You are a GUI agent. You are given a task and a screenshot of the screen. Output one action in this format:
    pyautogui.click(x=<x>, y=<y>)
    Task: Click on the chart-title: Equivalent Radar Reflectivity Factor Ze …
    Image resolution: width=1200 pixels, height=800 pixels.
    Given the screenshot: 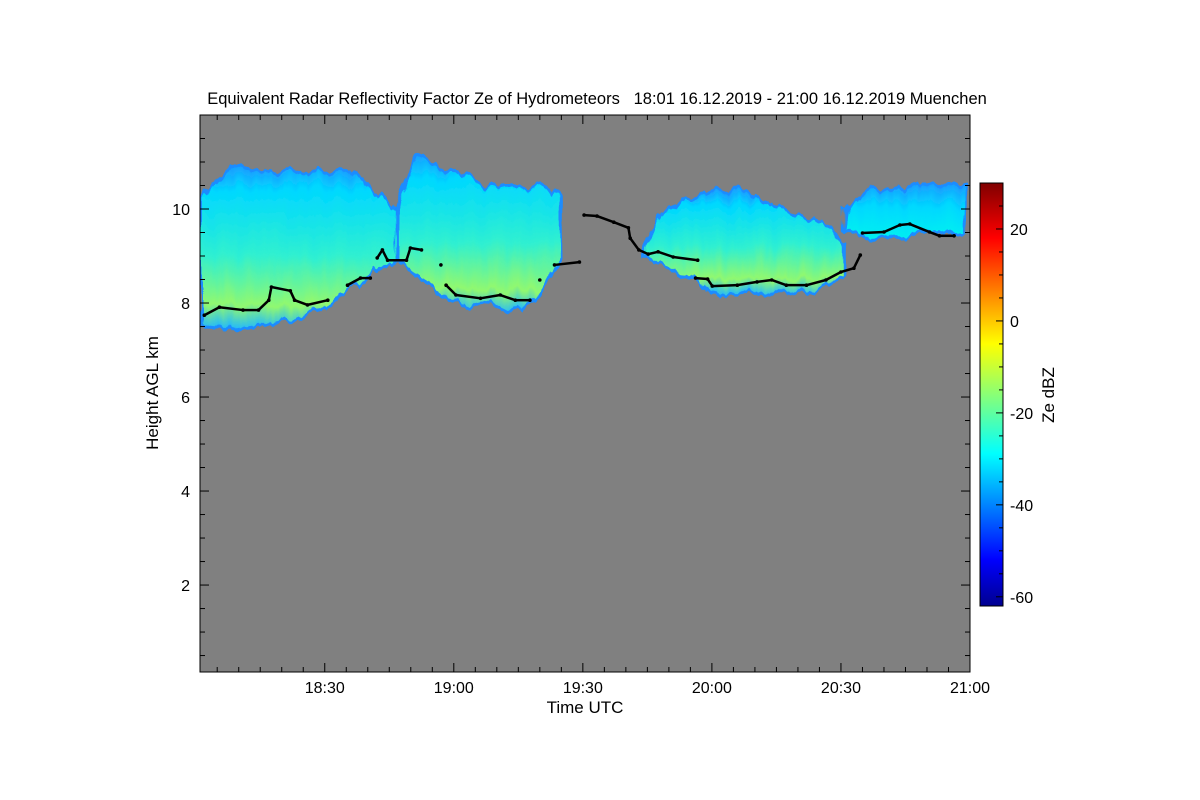 What is the action you would take?
    pyautogui.click(x=597, y=99)
    